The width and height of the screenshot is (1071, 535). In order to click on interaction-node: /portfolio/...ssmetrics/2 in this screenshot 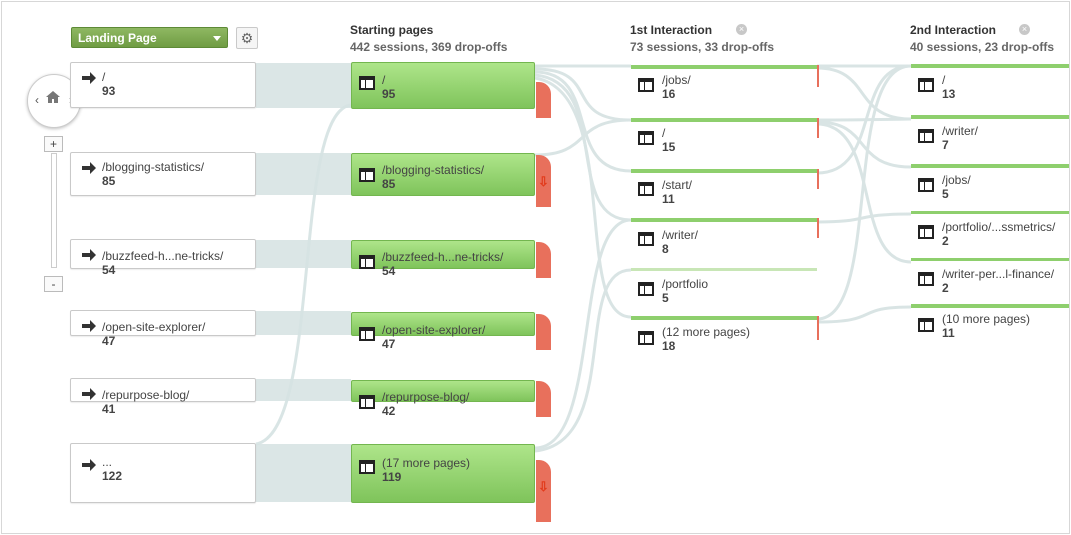, I will do `click(990, 235)`.